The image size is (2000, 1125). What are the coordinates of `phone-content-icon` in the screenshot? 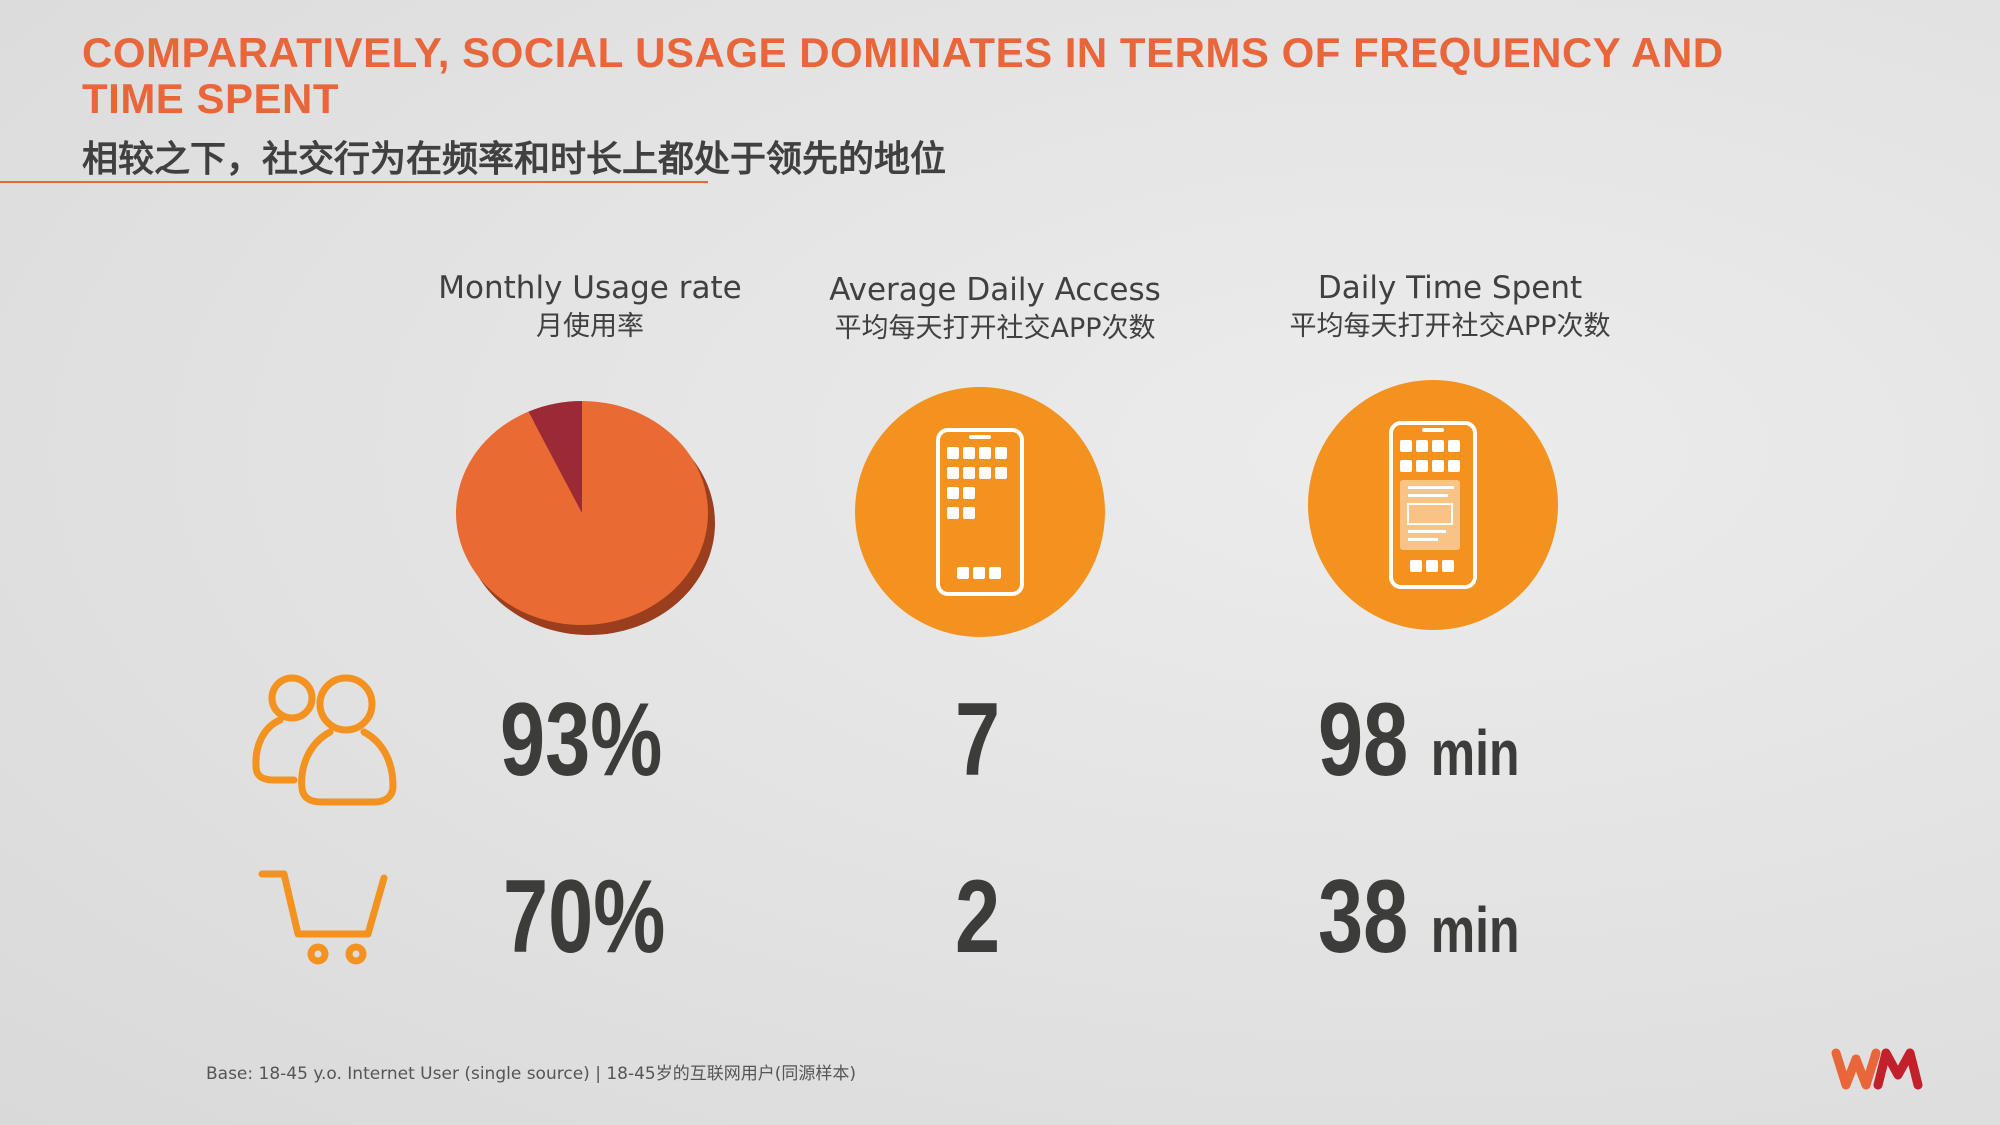 It's located at (1433, 505).